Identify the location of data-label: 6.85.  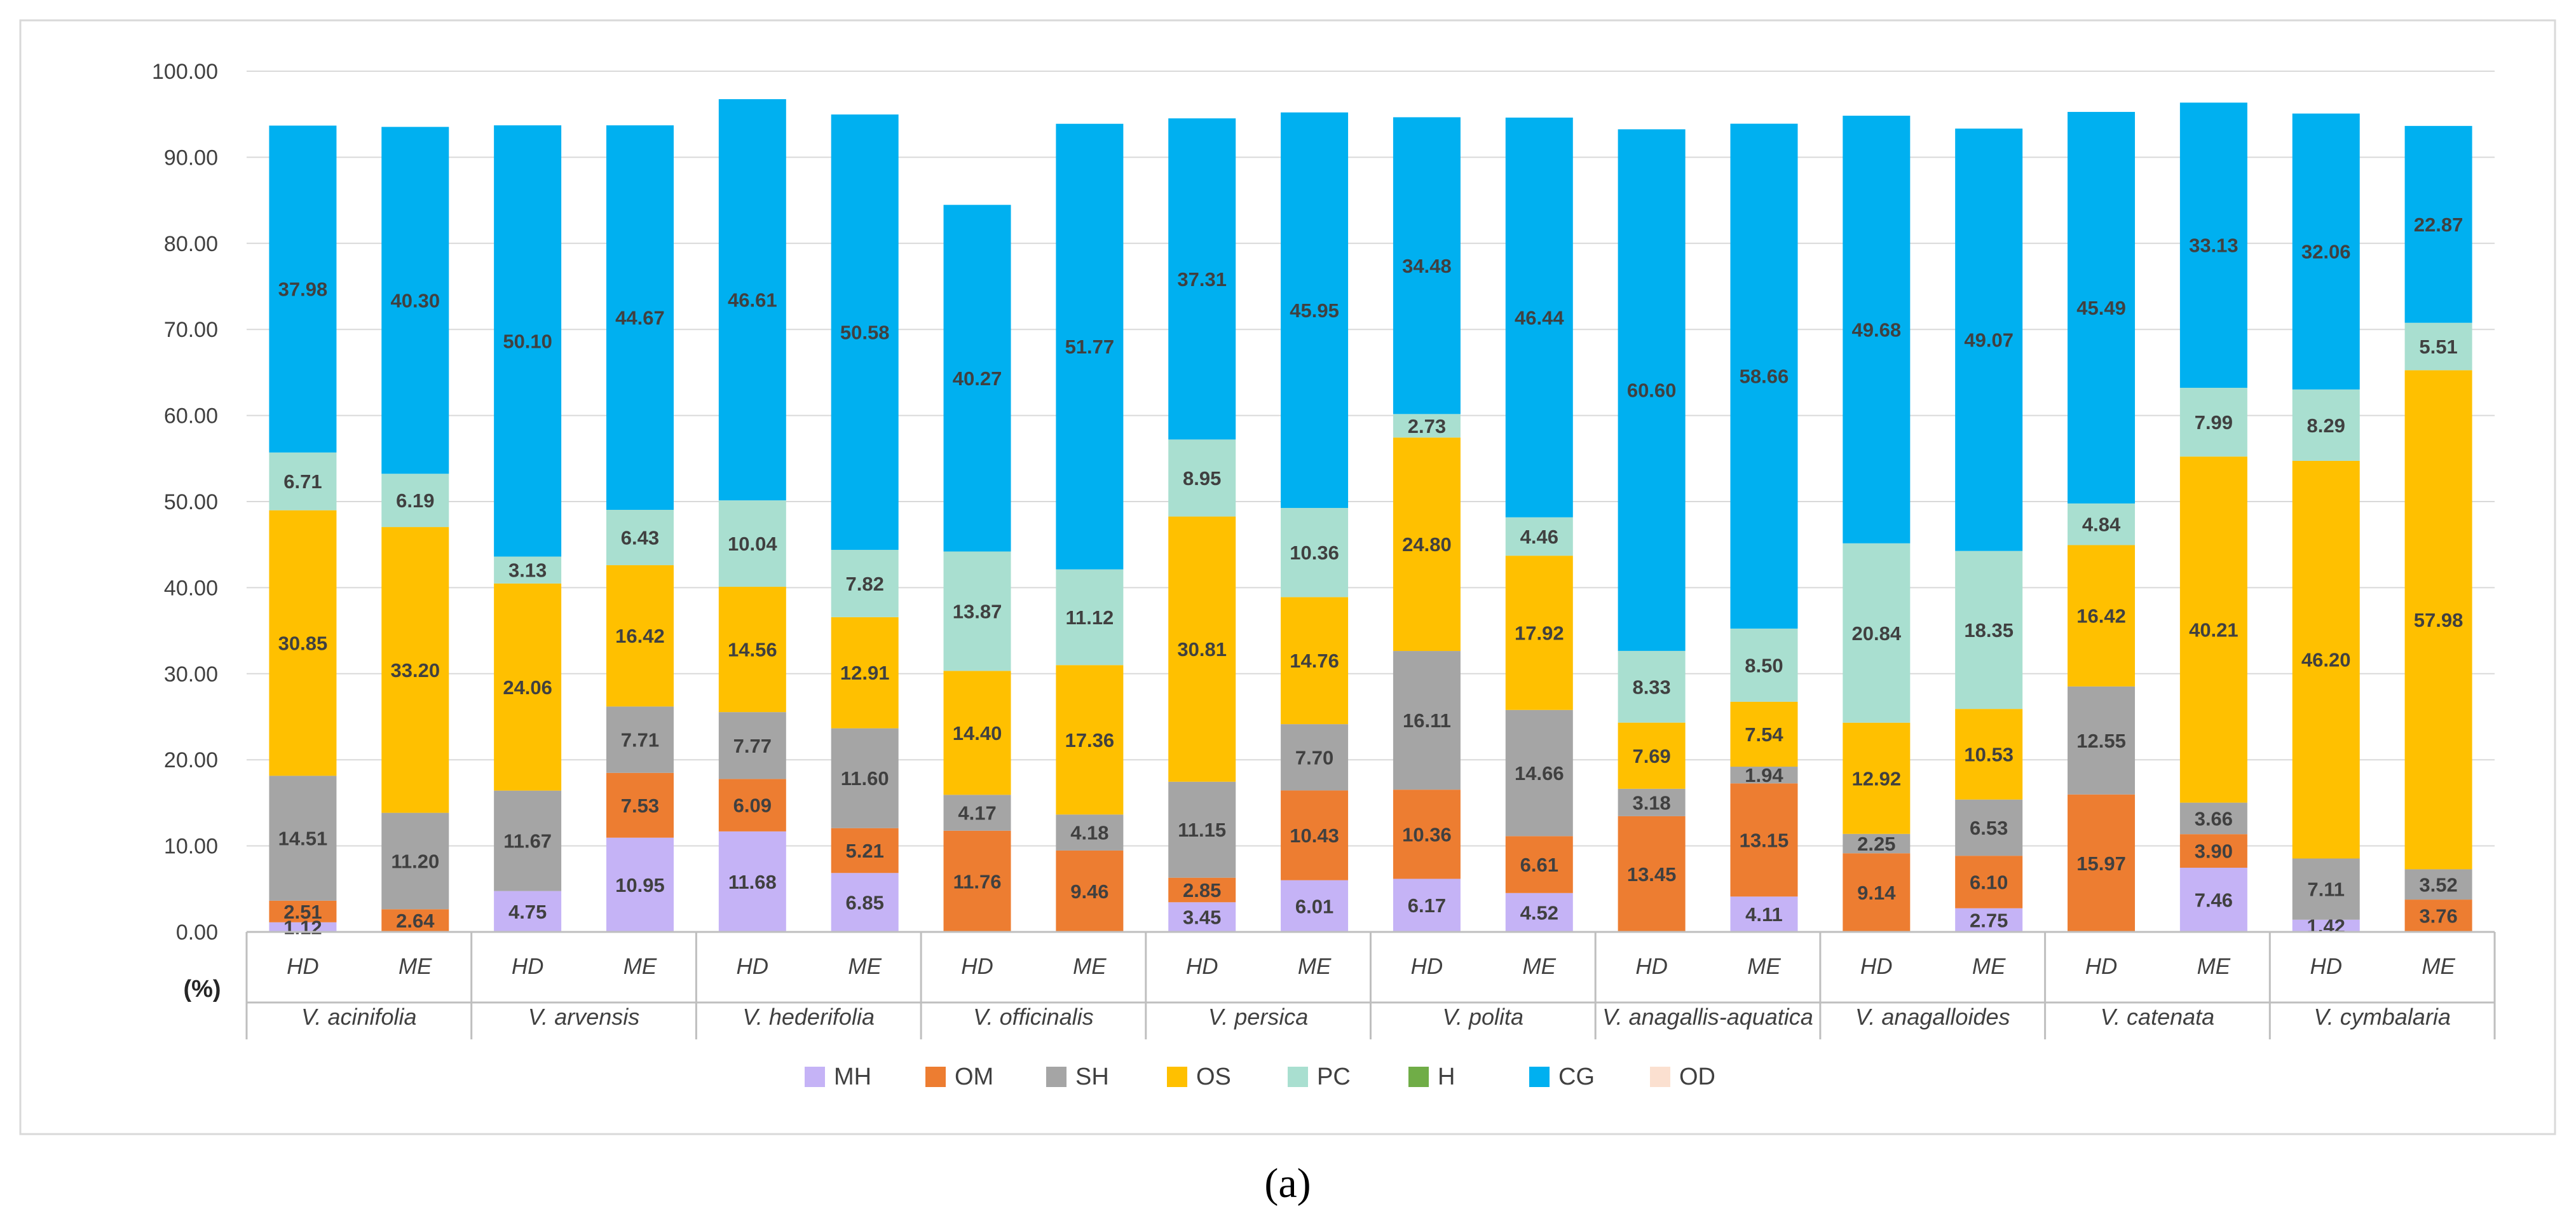
(865, 903).